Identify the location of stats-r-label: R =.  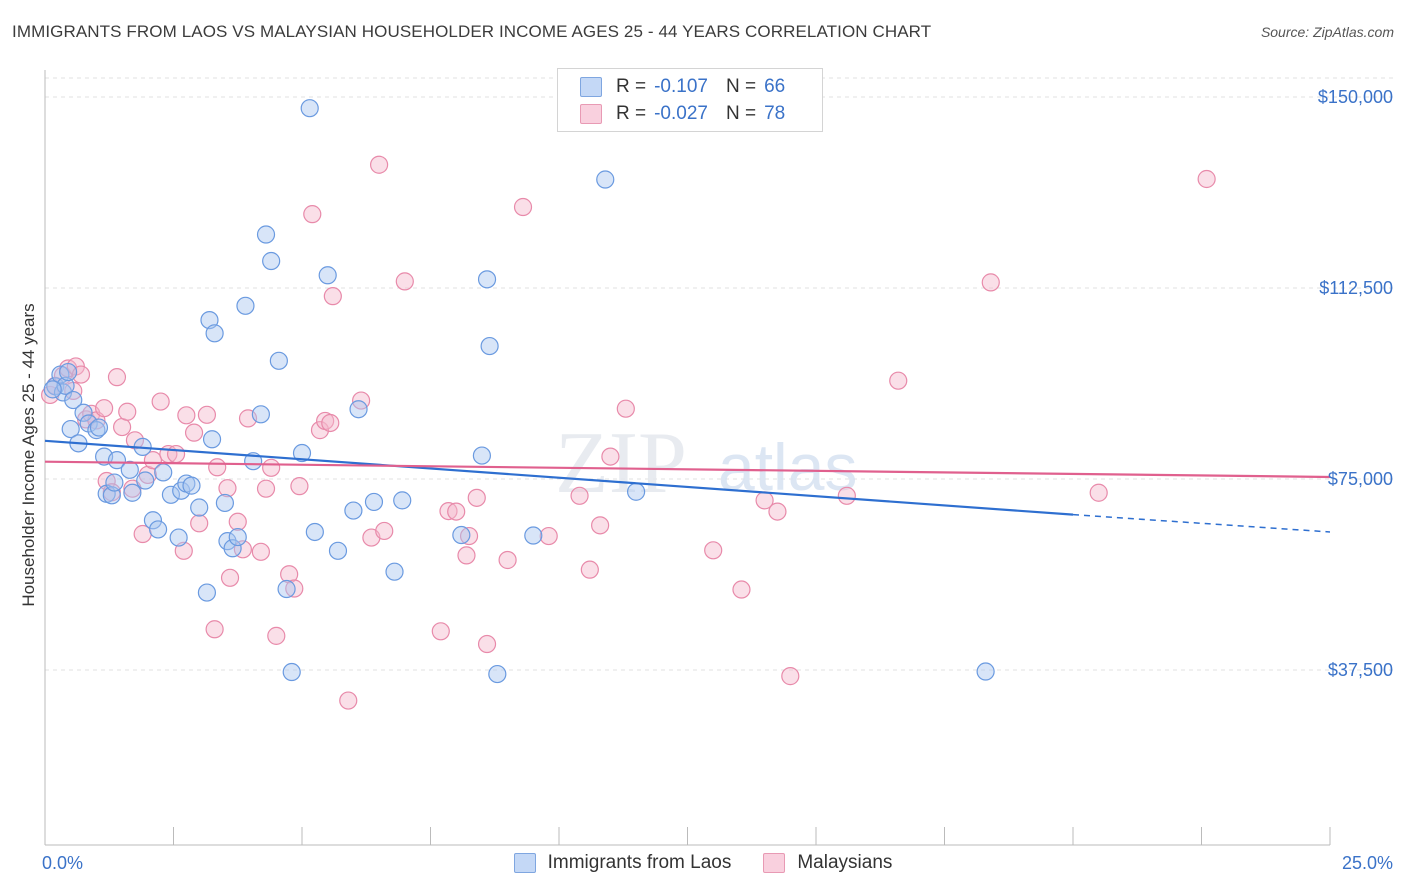
(631, 113).